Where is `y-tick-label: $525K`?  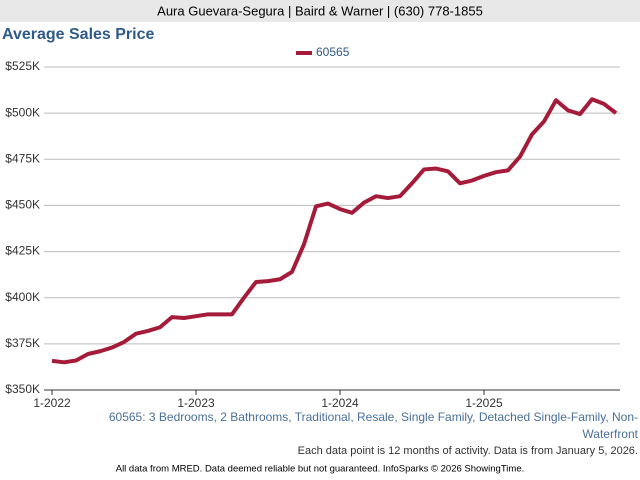
y-tick-label: $525K is located at coordinates (22, 66).